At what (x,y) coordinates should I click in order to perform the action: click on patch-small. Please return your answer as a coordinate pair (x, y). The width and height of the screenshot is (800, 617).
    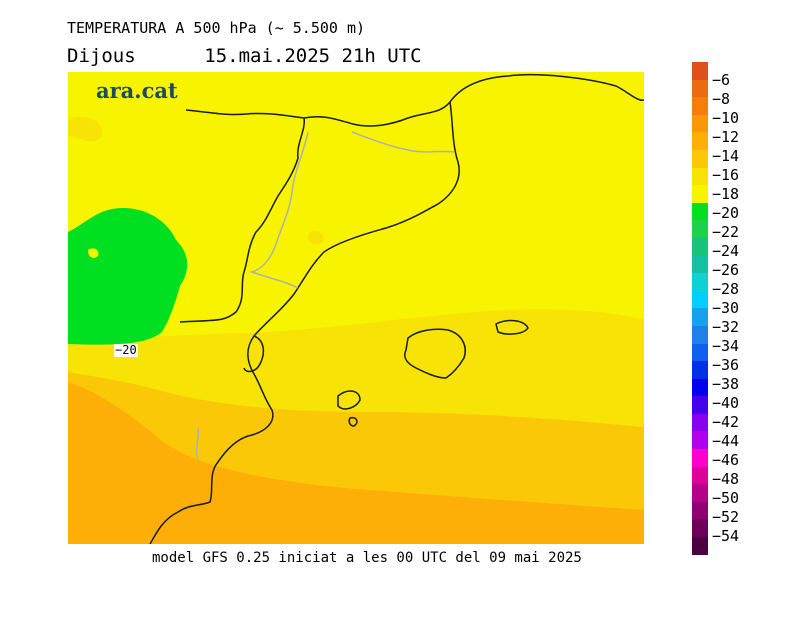
    Looking at the image, I should click on (316, 238).